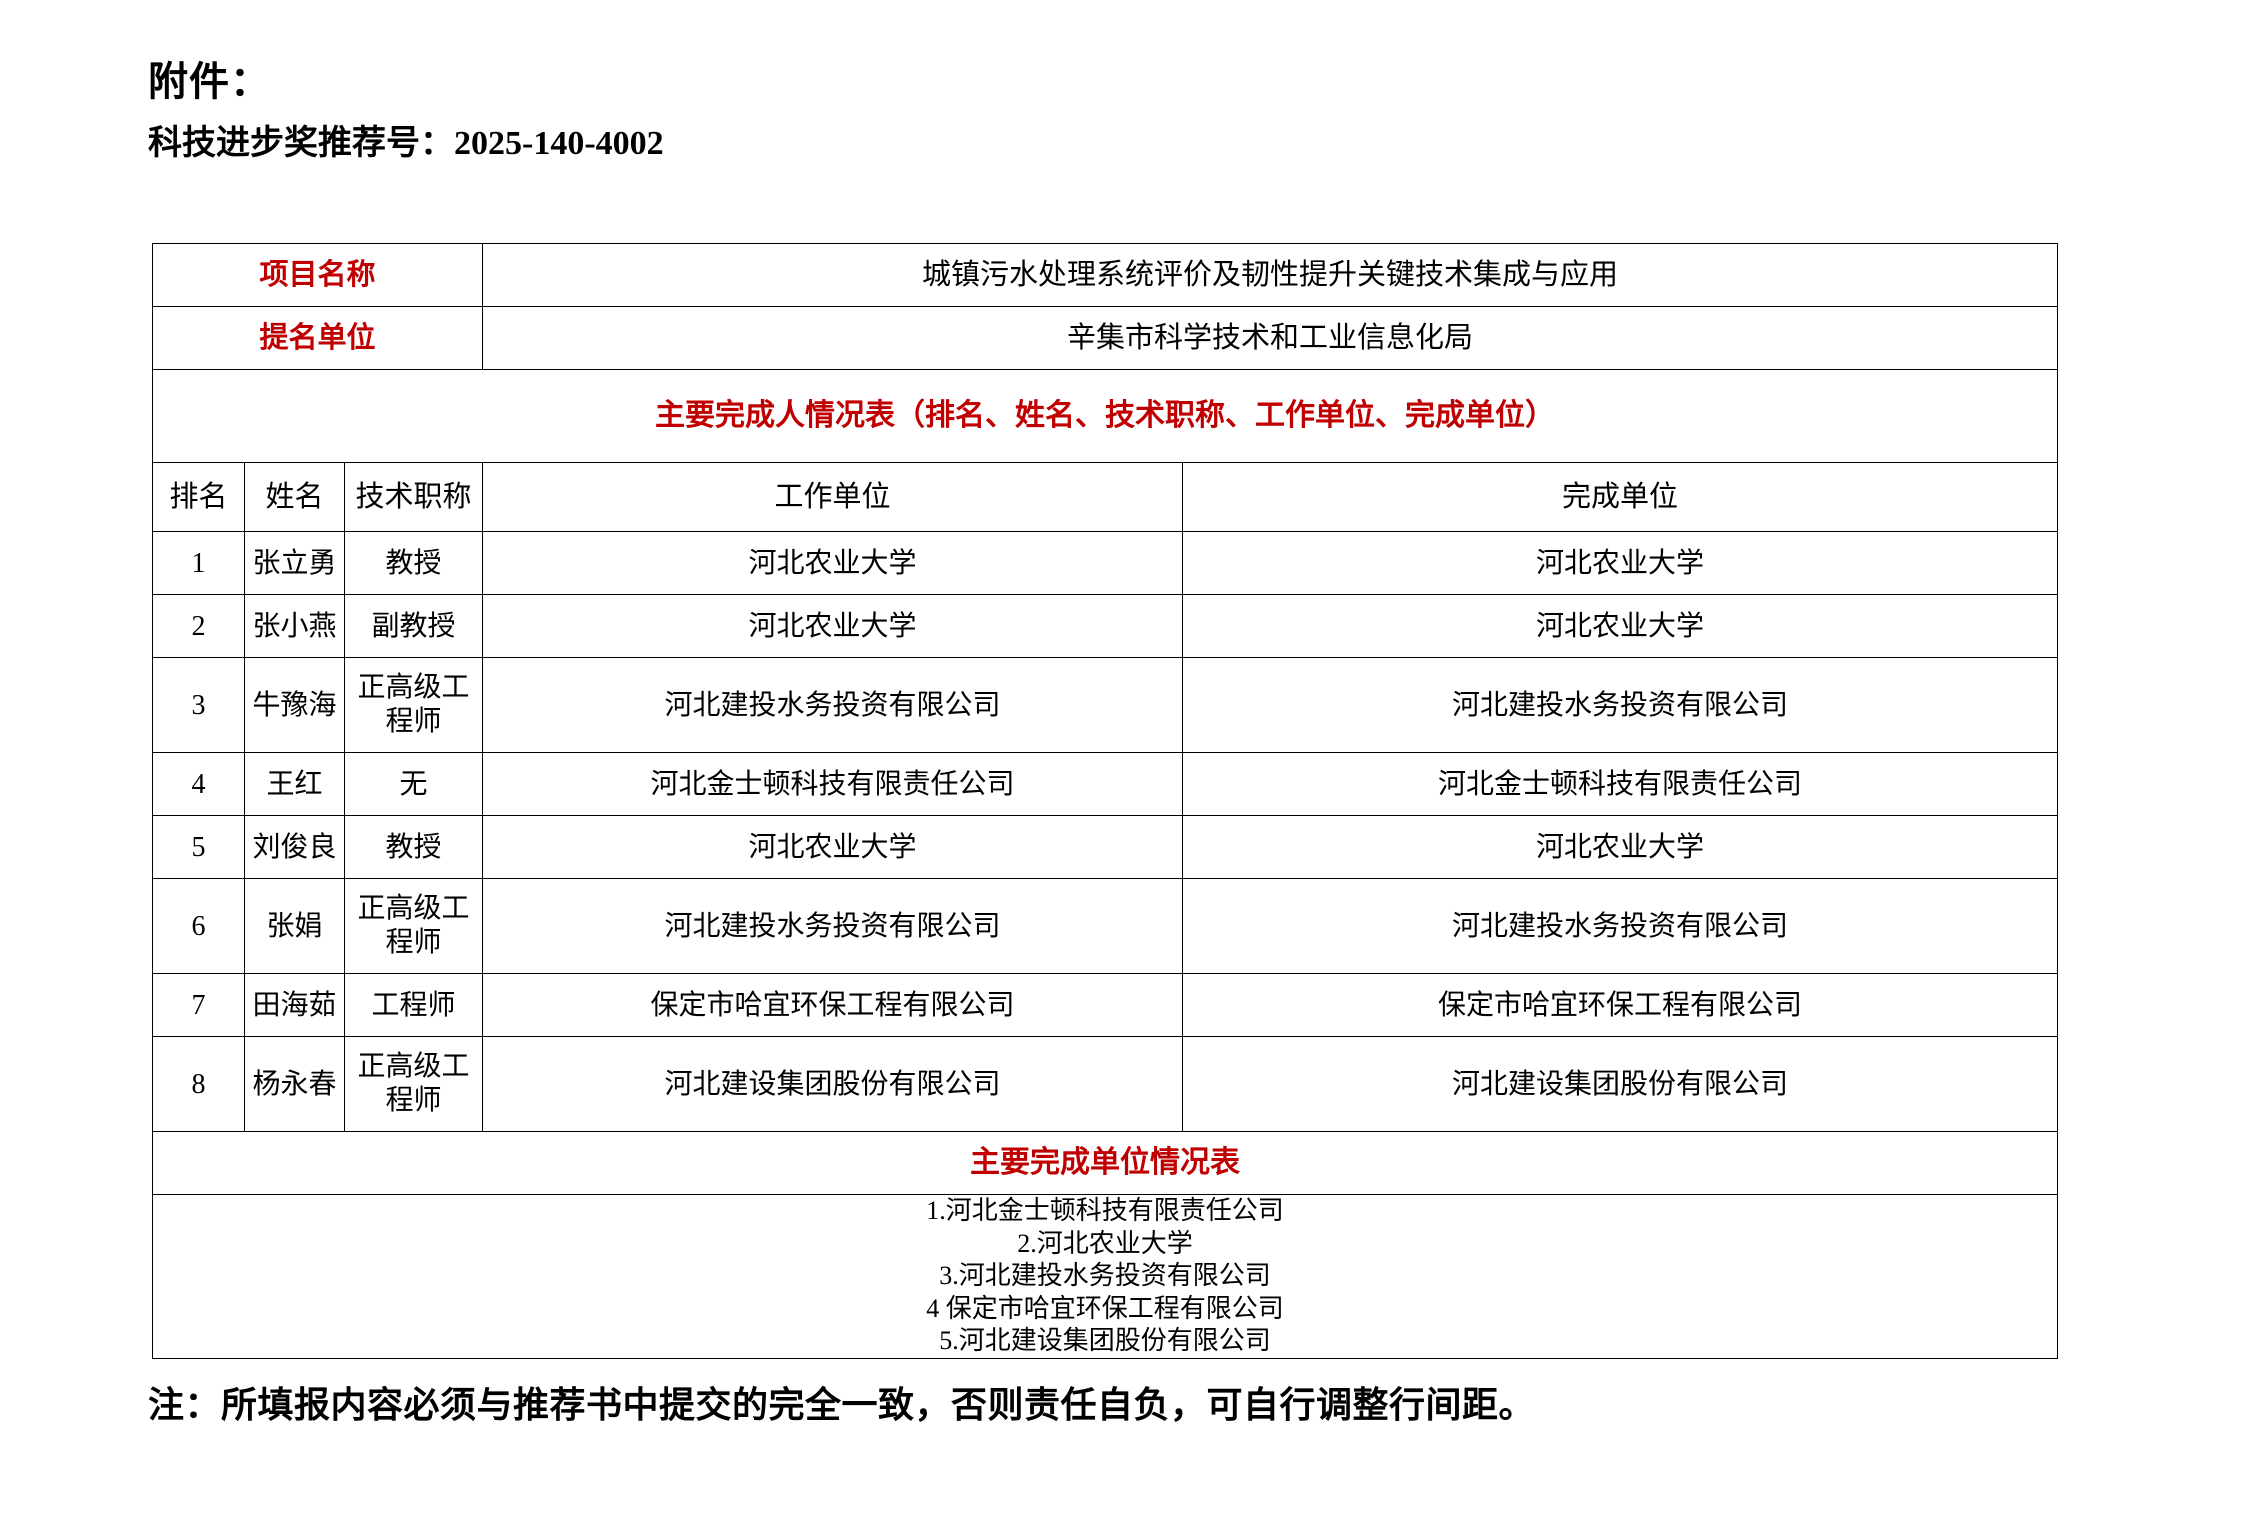 The height and width of the screenshot is (1523, 2245). Describe the element at coordinates (294, 926) in the screenshot. I see `cell-name: 张娟` at that location.